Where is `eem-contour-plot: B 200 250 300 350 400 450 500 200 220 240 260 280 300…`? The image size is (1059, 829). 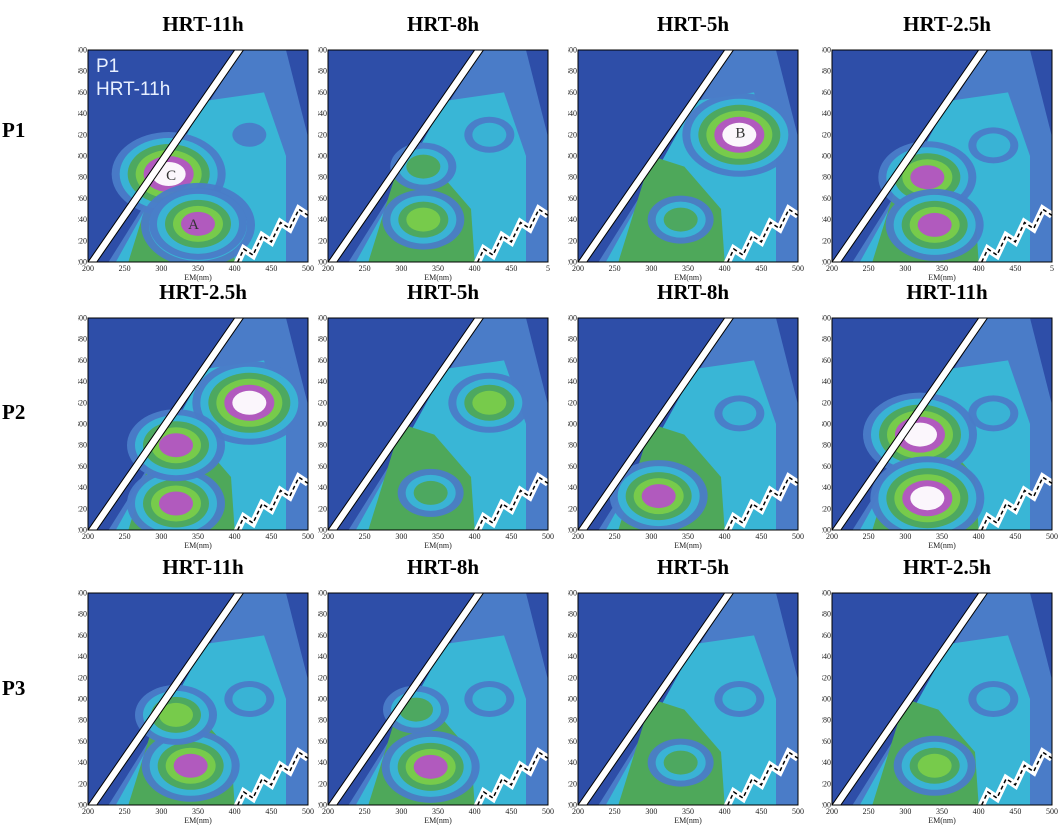
eem-contour-plot: B 200 250 300 350 400 450 500 200 220 240 260 280 300… is located at coordinates (686, 164).